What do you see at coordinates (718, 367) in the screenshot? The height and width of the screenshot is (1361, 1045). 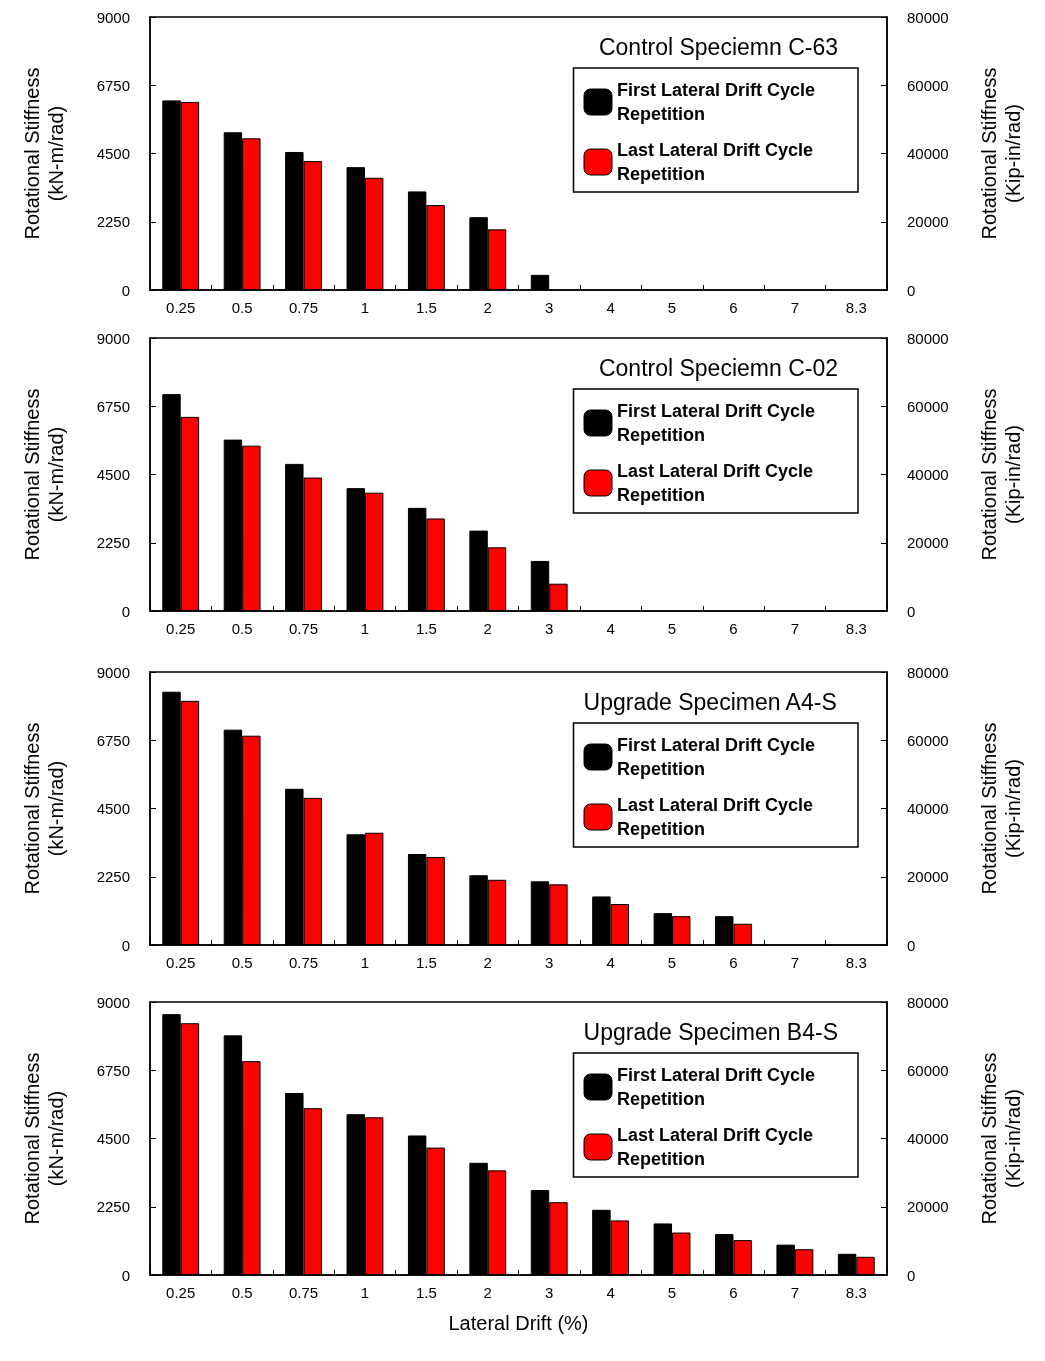 I see `text: Control Speciemn C-02` at bounding box center [718, 367].